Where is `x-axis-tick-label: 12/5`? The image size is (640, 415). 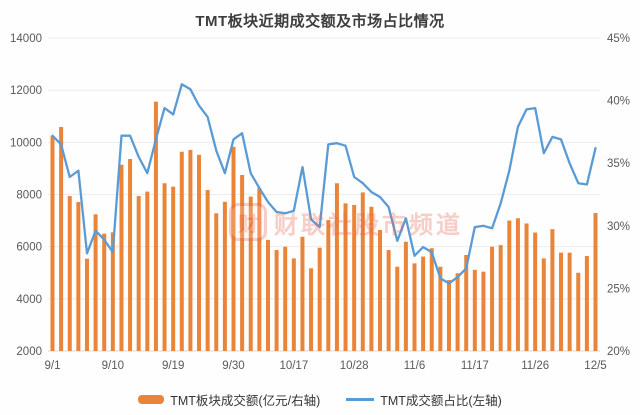 x-axis-tick-label: 12/5 is located at coordinates (595, 366).